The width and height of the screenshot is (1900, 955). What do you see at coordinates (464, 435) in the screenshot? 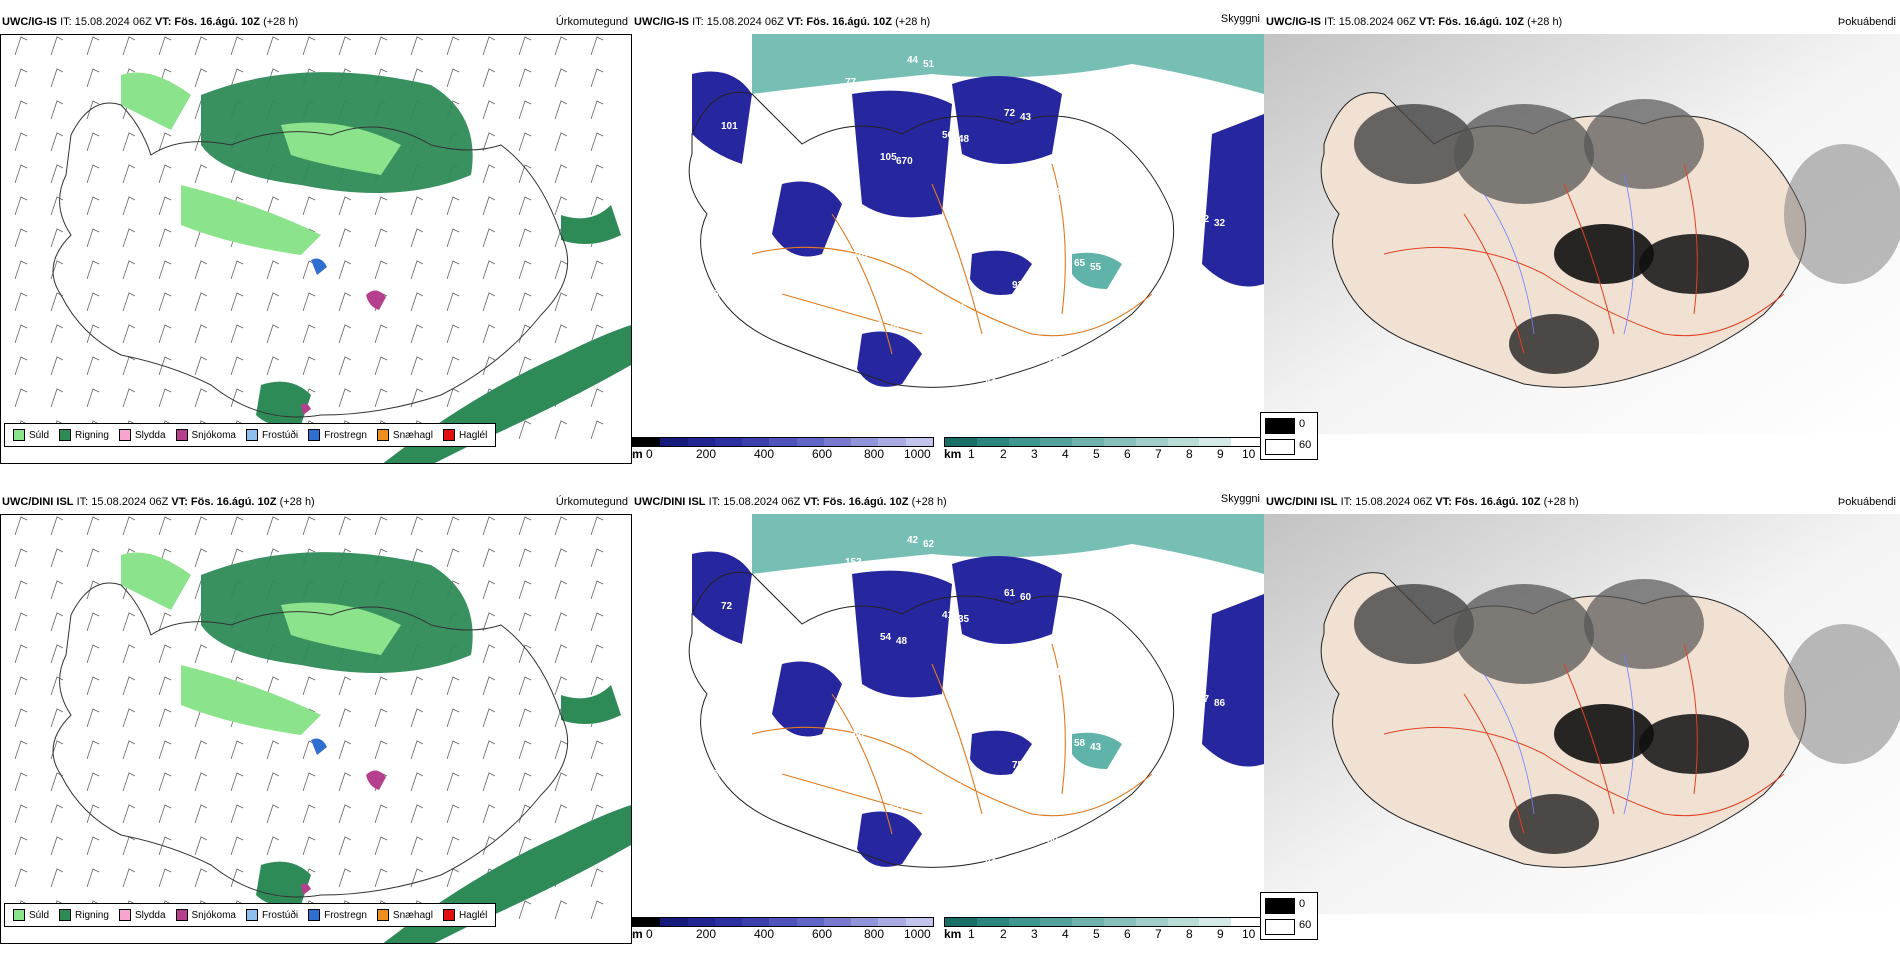
I see `precip-legend-item: Haglél` at bounding box center [464, 435].